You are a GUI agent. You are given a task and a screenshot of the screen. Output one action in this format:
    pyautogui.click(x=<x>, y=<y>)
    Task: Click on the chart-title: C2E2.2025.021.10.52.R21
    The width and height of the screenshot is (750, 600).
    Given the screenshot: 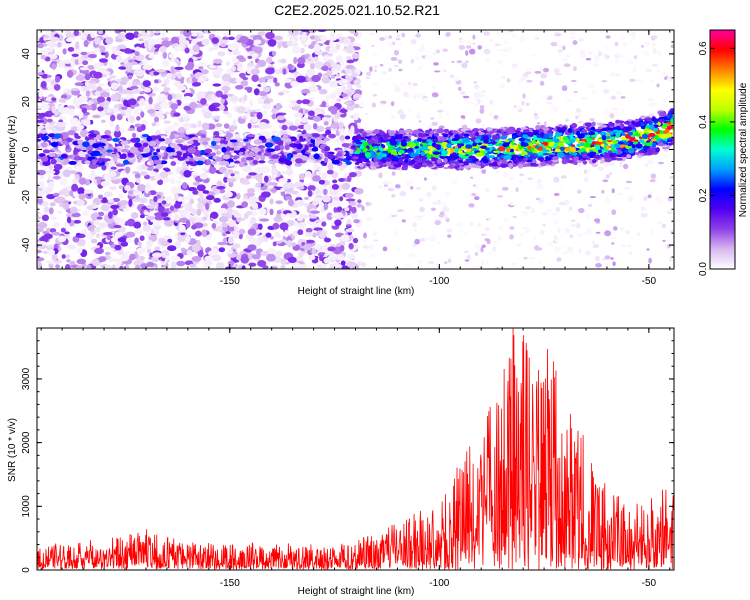 What is the action you would take?
    pyautogui.click(x=357, y=10)
    